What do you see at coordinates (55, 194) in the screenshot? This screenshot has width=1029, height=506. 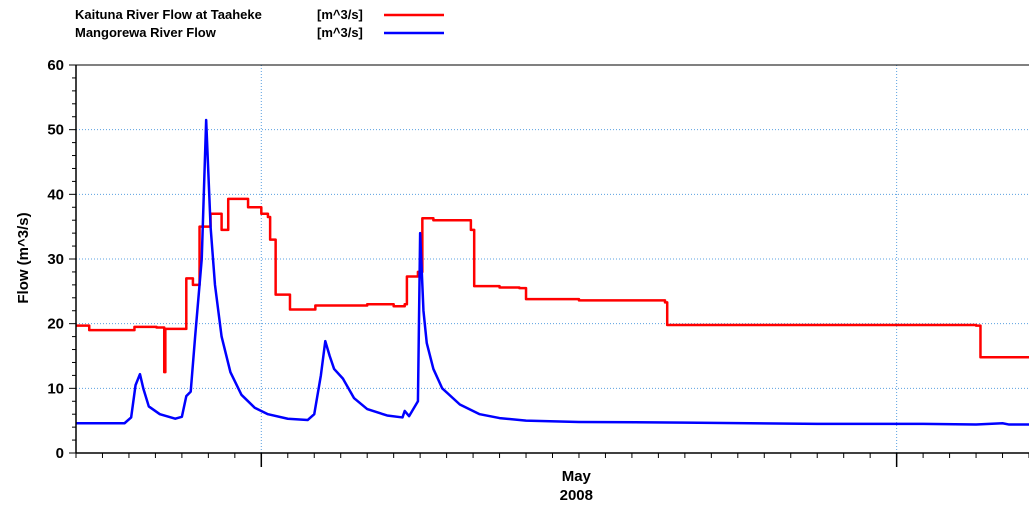 I see `y-tick-label: 40` at bounding box center [55, 194].